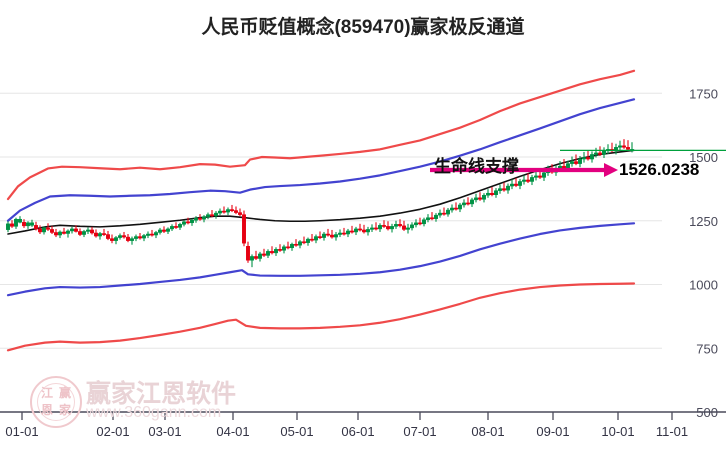 The image size is (726, 450). I want to click on x-axis-tick-label: 01-01, so click(21, 431).